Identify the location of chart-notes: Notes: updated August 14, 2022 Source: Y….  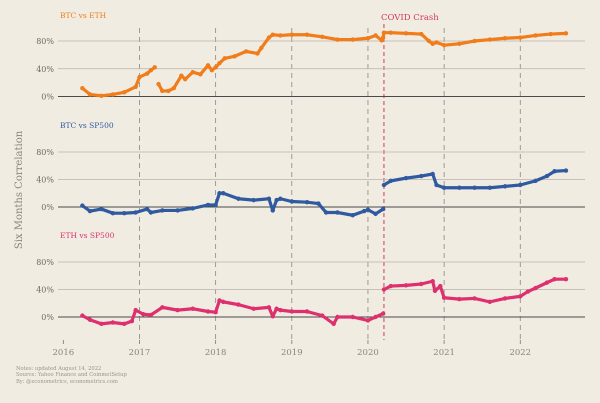
(71, 375).